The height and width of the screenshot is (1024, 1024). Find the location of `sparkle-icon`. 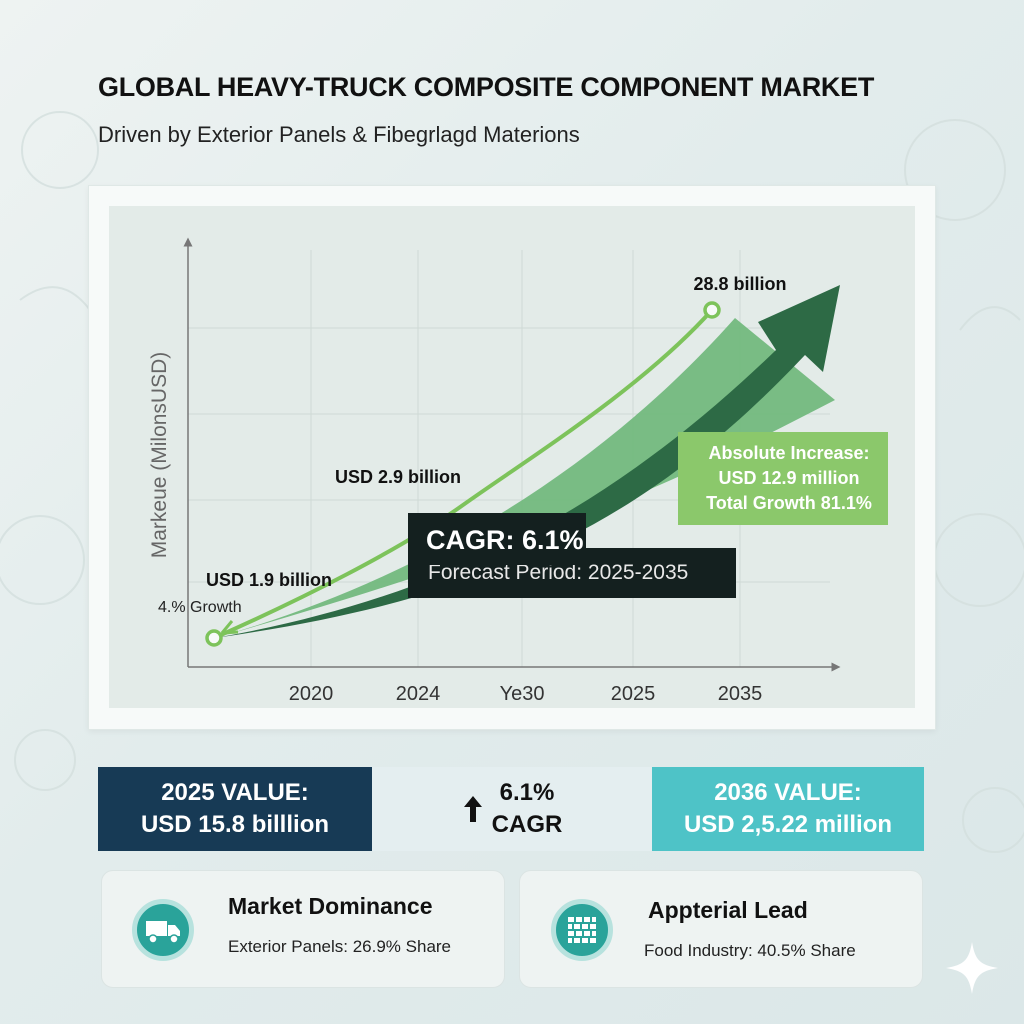

sparkle-icon is located at coordinates (972, 968).